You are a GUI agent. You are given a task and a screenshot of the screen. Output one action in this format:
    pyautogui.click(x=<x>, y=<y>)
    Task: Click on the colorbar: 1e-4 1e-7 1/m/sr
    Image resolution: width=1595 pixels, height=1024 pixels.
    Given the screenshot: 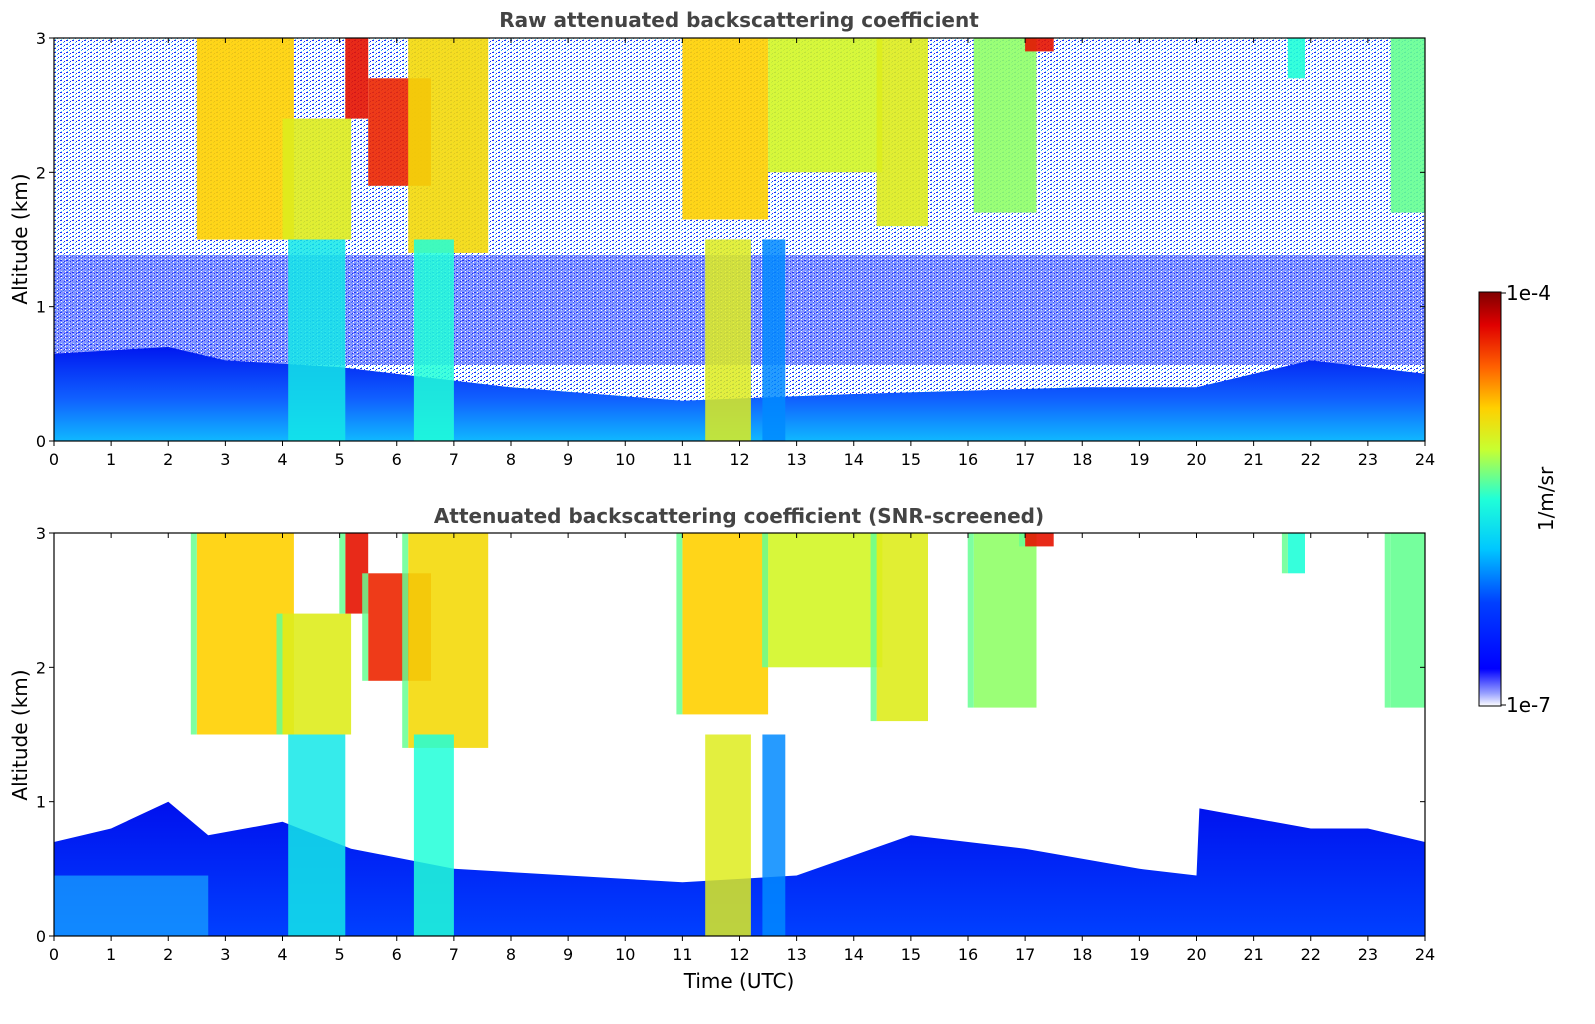 What is the action you would take?
    pyautogui.click(x=1518, y=499)
    